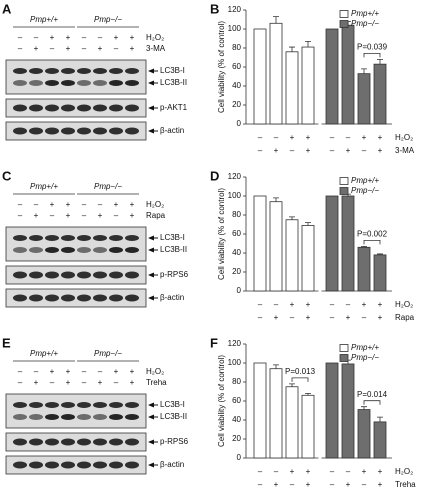 This screenshot has width=422, height=500. I want to click on y-tick-label: 0, so click(239, 123).